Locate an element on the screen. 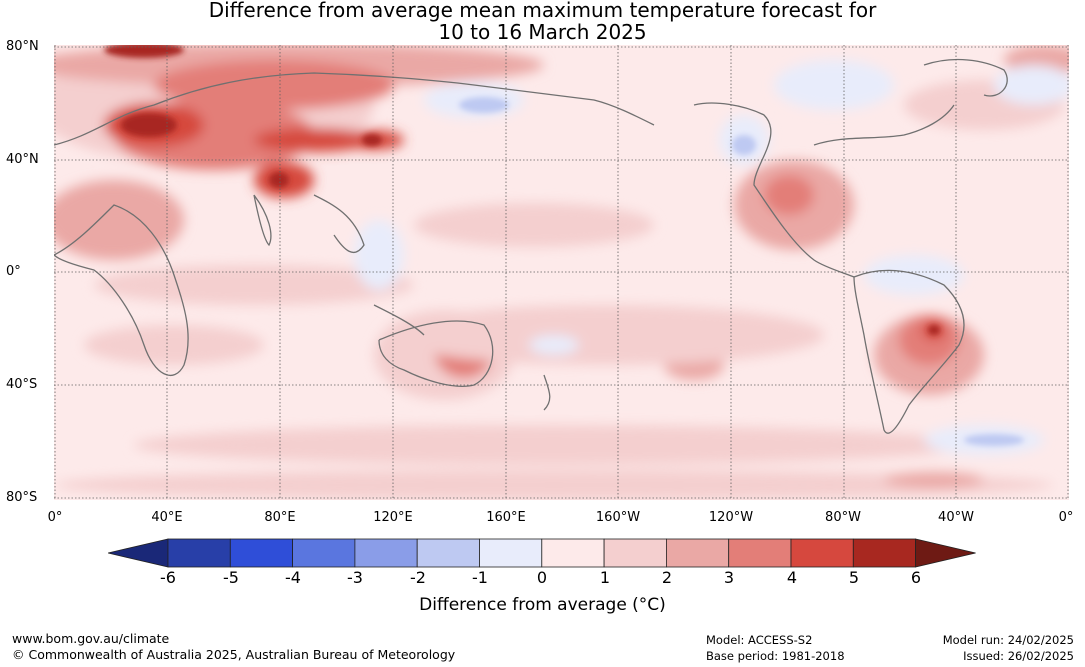 Image resolution: width=1085 pixels, height=667 pixels. colorbar-under-triangle is located at coordinates (138, 553).